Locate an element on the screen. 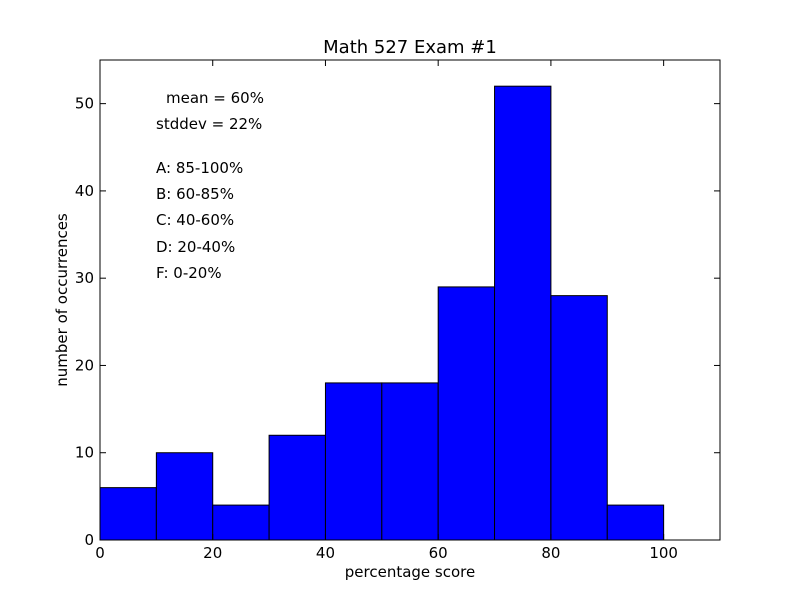 The height and width of the screenshot is (600, 800). y-tick-label: 20 is located at coordinates (84, 365).